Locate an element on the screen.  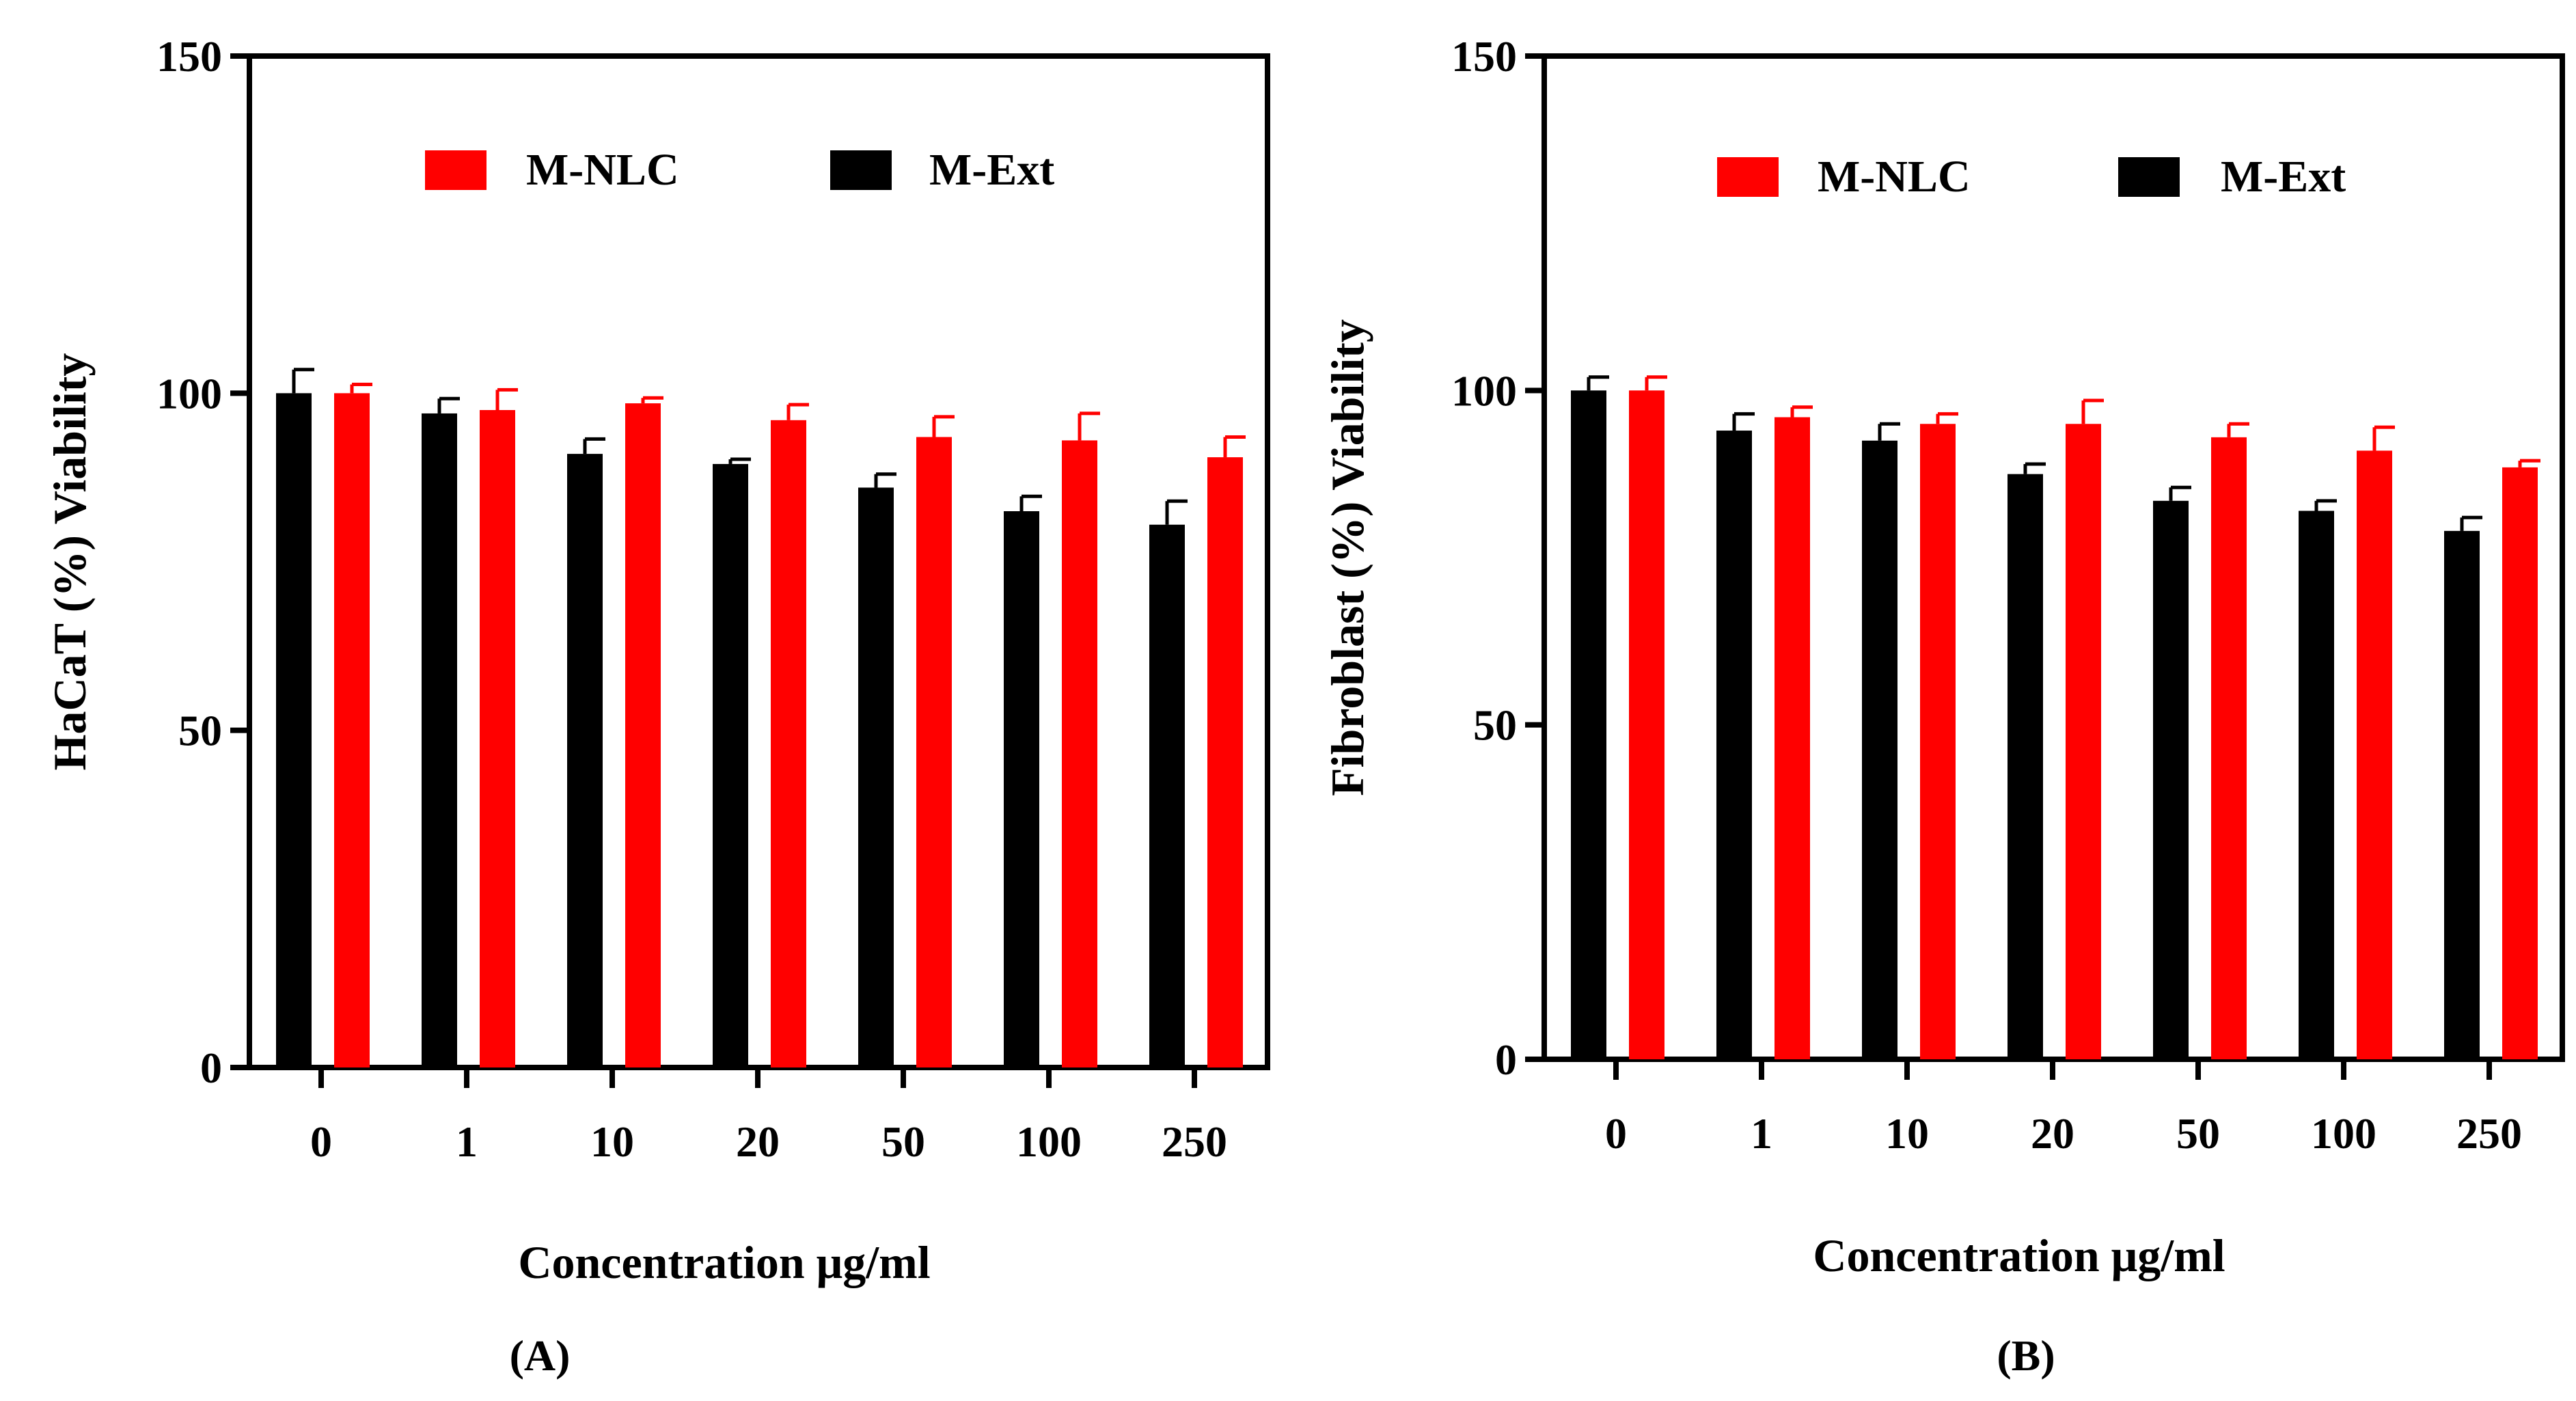
panel-label: (A) is located at coordinates (540, 1356).